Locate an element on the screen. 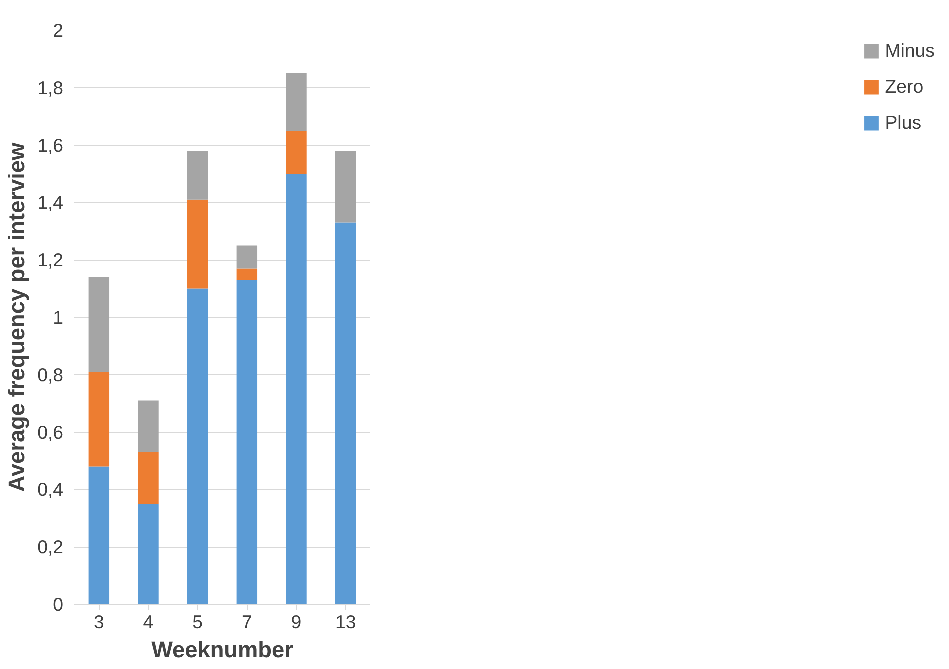  y-tick-label: 2 is located at coordinates (58, 30).